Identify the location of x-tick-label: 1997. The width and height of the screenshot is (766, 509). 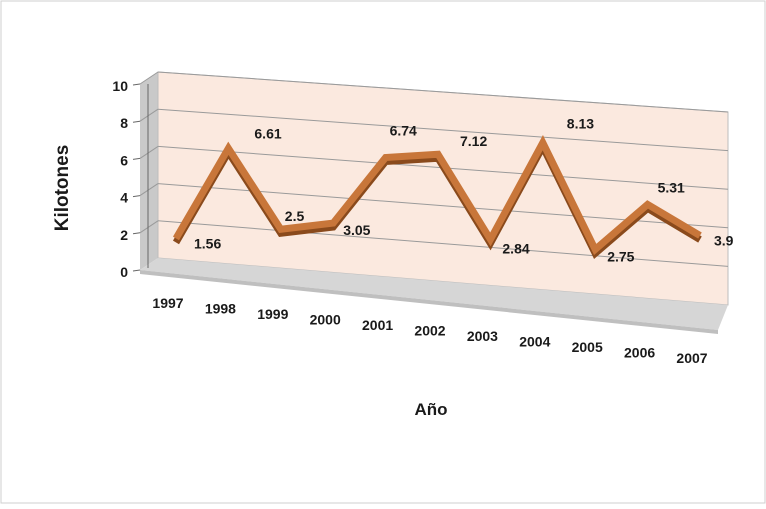
(167, 303).